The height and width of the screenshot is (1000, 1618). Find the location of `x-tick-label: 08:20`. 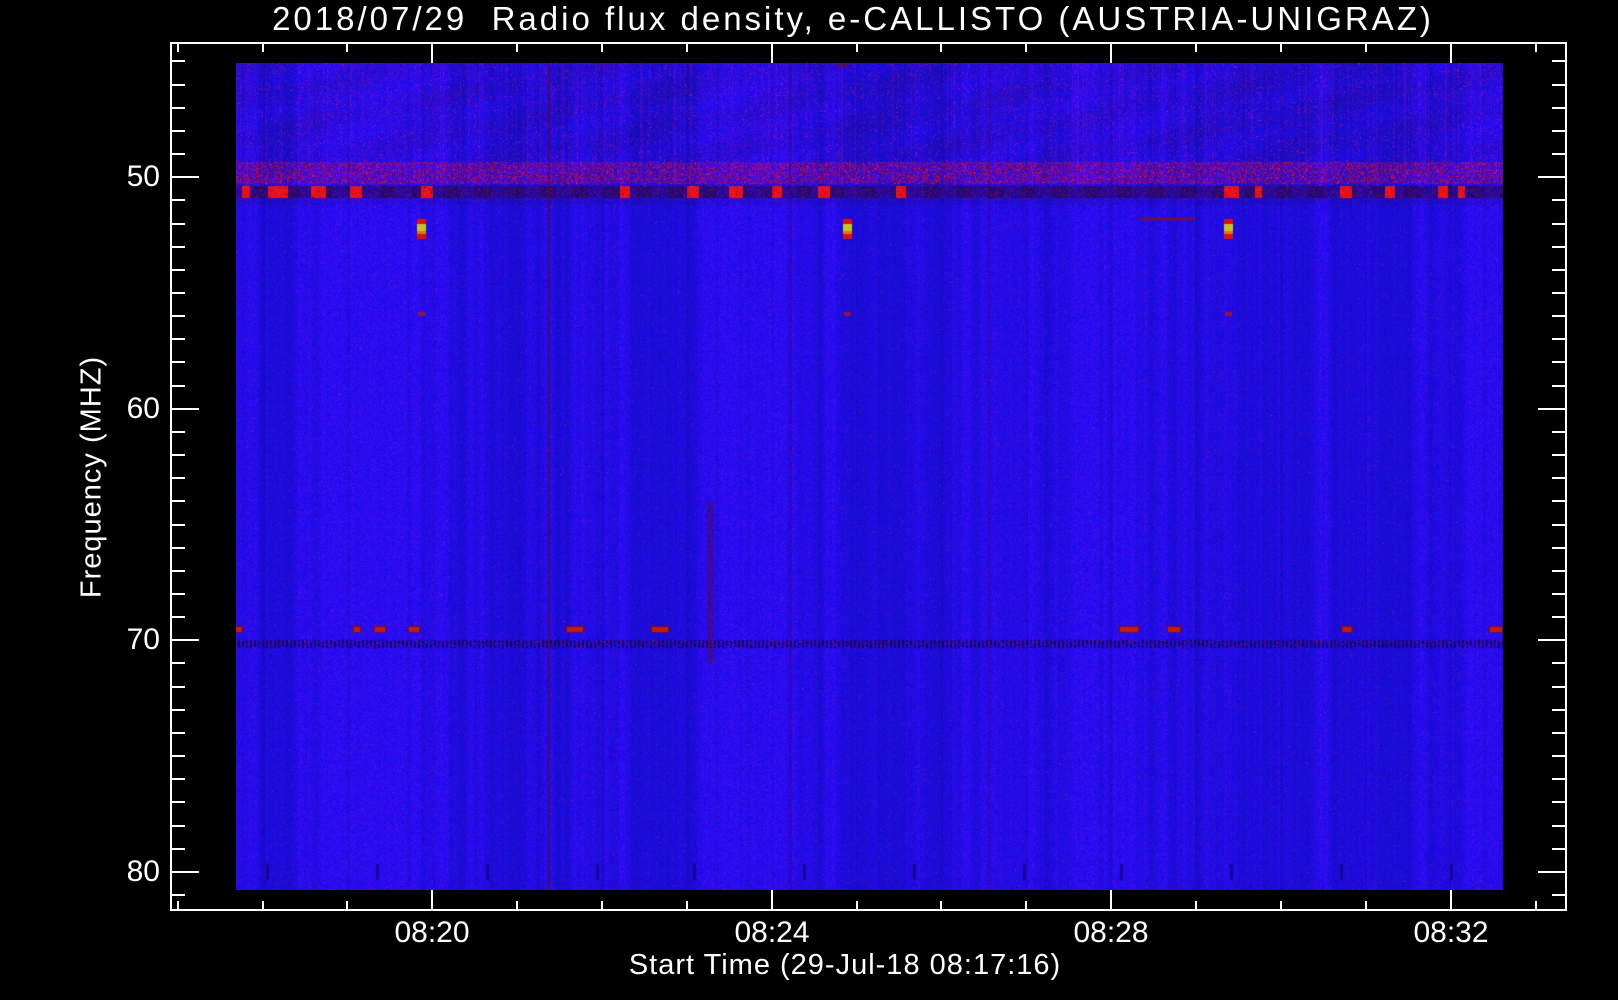

x-tick-label: 08:20 is located at coordinates (432, 932).